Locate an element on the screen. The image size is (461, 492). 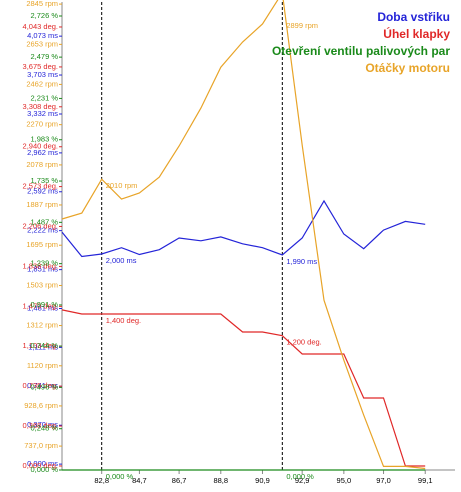
y-tick-label: 0,496 % is located at coordinates (44, 386).